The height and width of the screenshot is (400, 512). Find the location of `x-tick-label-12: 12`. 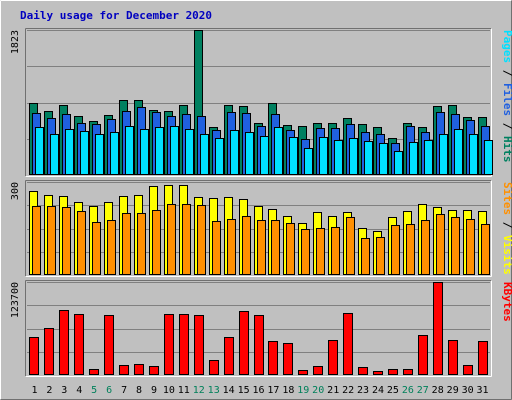

x-tick-label-12: 12 is located at coordinates (199, 390).